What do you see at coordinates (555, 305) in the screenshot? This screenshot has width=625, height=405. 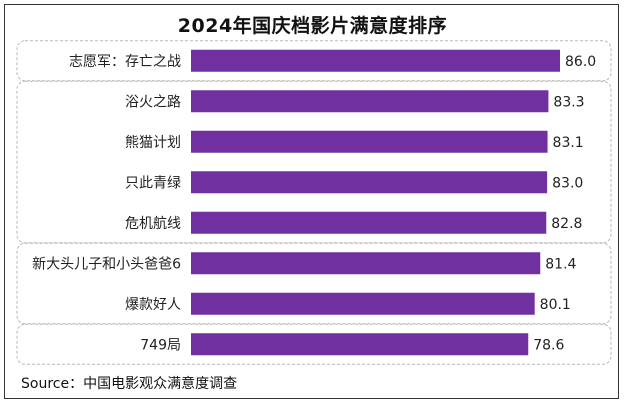 I see `value-label: 80.1` at bounding box center [555, 305].